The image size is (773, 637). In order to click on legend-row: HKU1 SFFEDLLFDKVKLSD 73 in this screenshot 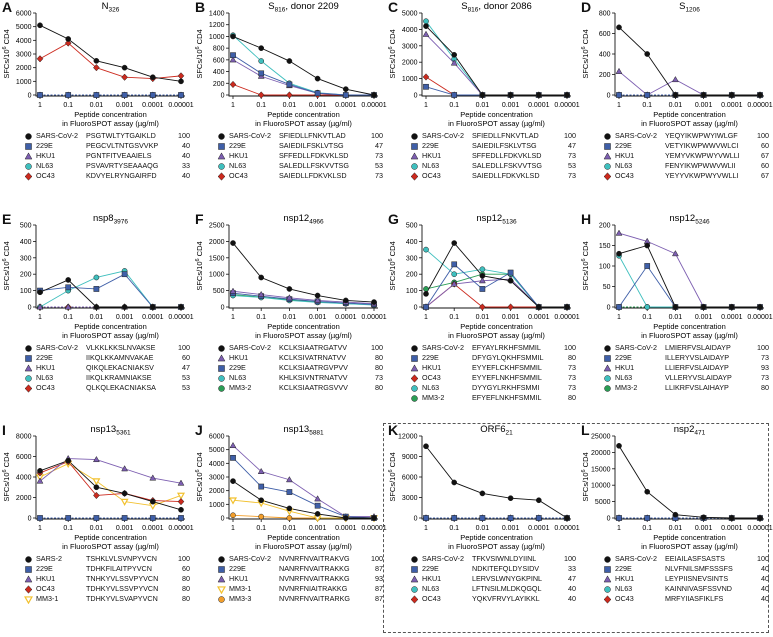, I will do `click(493, 156)`.